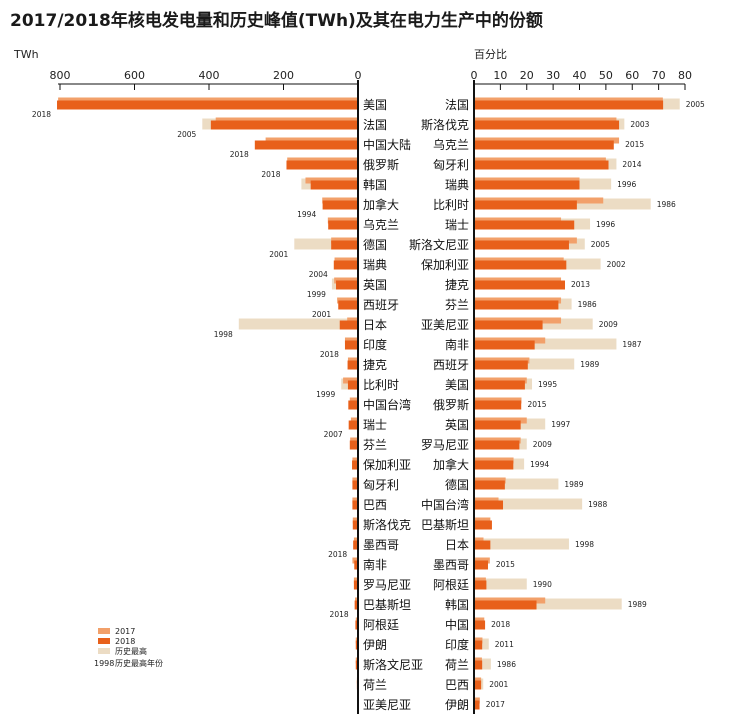 Image resolution: width=734 pixels, height=724 pixels. I want to click on right-country-label: 斯洛文尼亚, so click(439, 244).